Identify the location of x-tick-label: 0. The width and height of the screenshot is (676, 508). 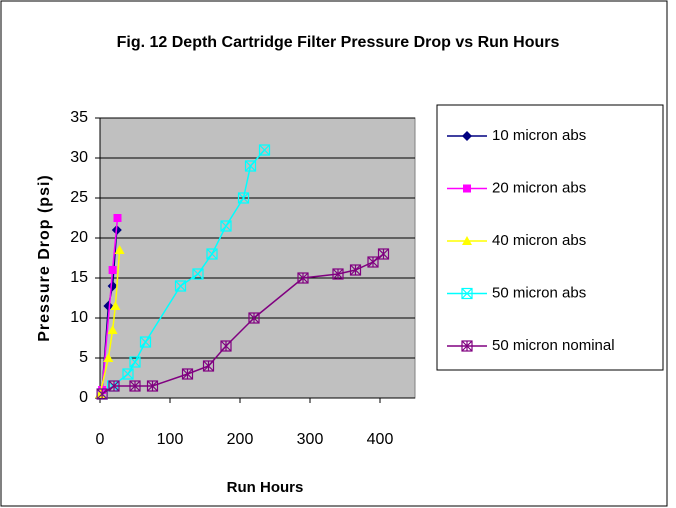
(100, 439).